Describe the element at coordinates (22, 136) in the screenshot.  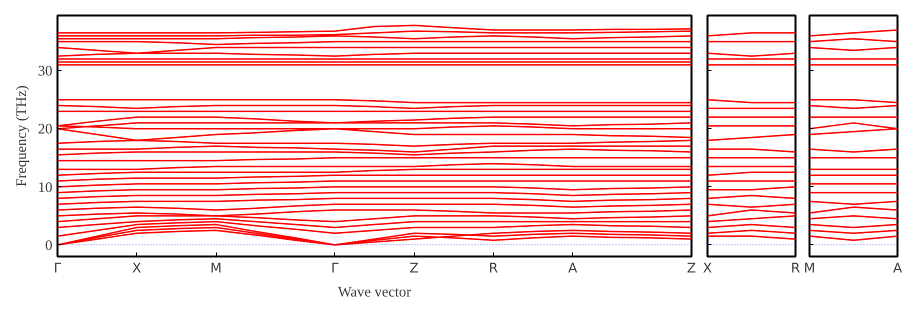
I see `y-axis-title: Frequency (THz)` at that location.